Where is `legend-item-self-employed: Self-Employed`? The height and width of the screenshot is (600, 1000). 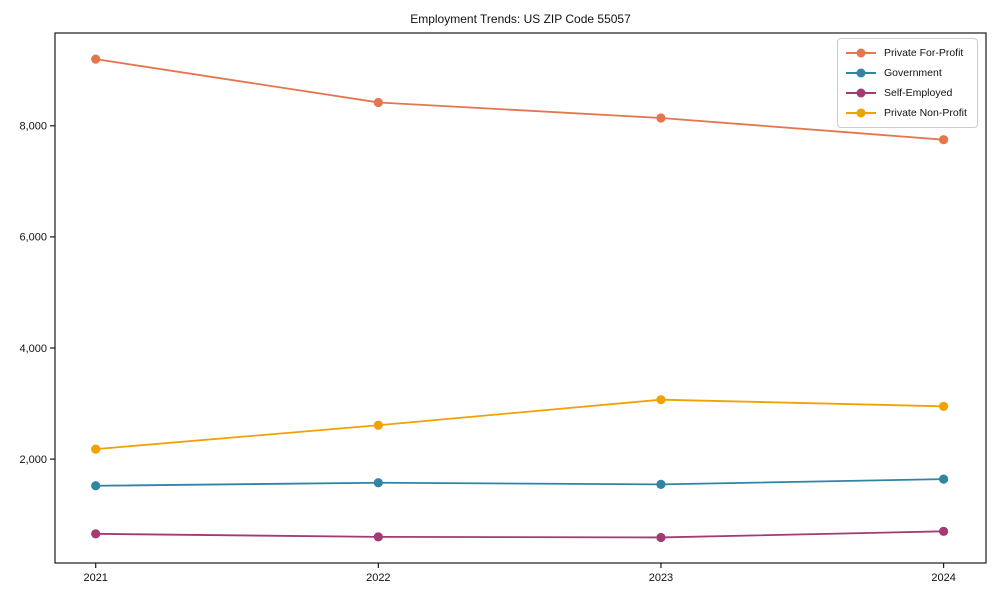 legend-item-self-employed: Self-Employed is located at coordinates (907, 93).